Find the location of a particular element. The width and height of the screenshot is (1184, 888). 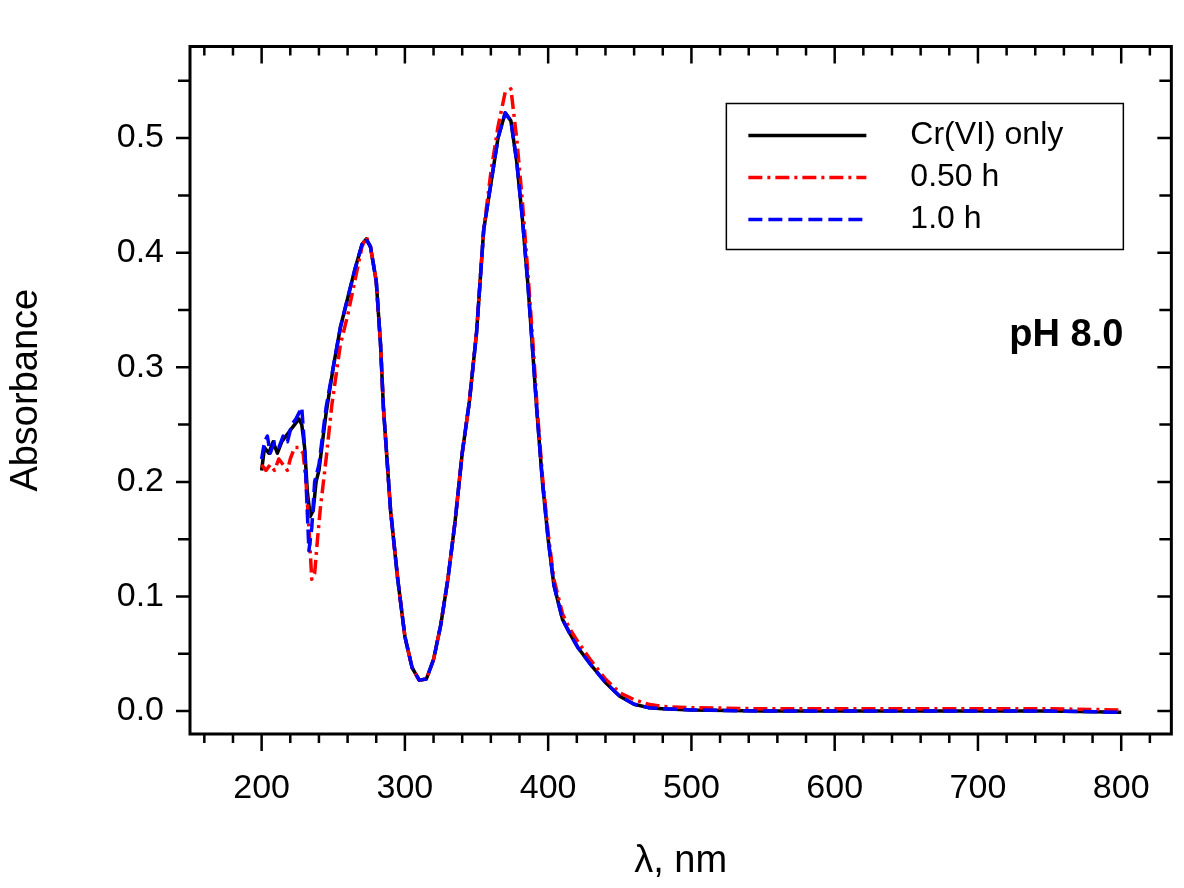

x-tick-label: 200 is located at coordinates (261, 785).